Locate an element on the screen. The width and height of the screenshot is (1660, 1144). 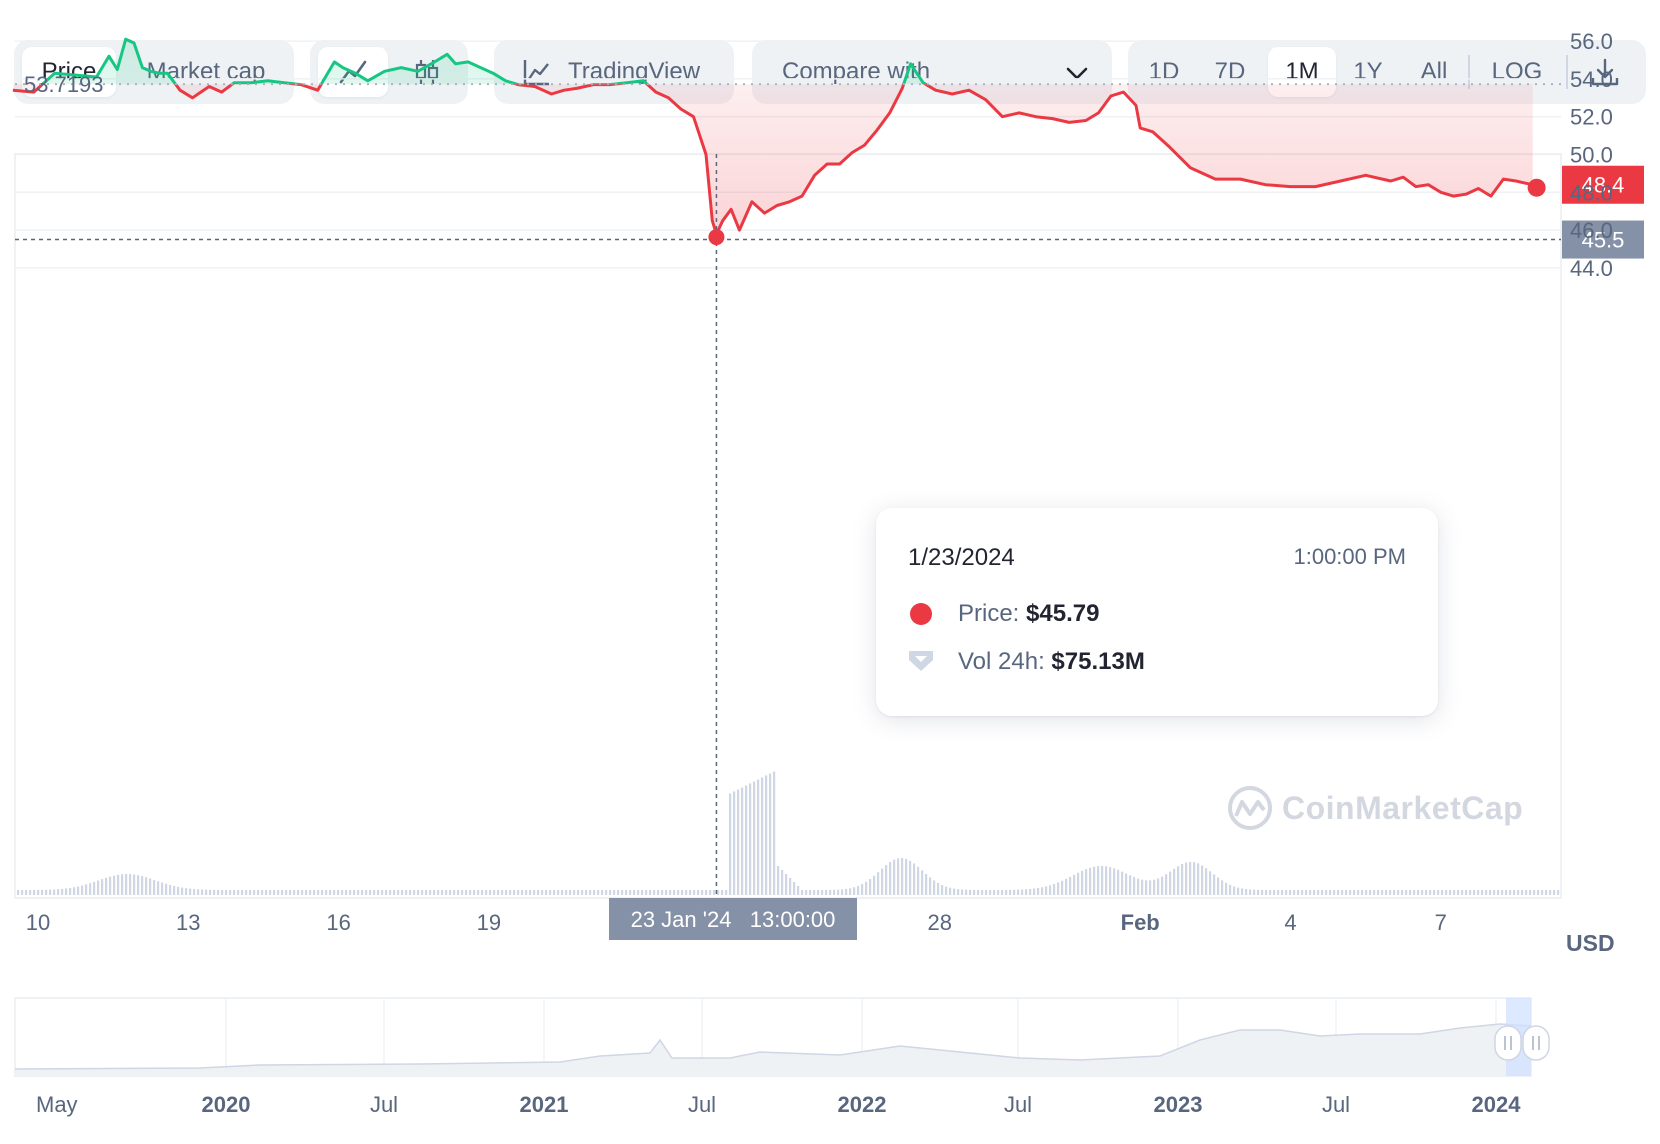
current-price-tag is located at coordinates (1603, 184).